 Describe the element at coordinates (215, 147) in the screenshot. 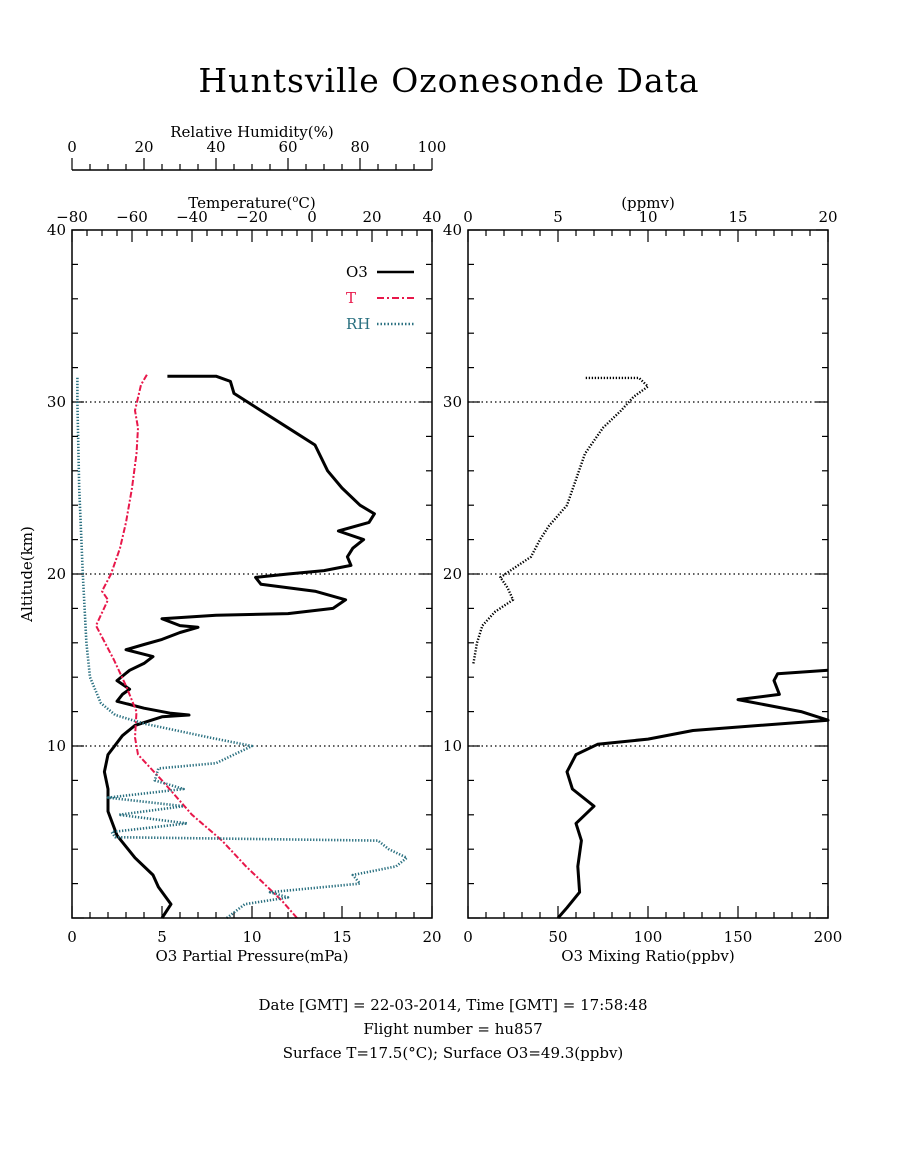

I see `rh-tick-label: 40` at that location.